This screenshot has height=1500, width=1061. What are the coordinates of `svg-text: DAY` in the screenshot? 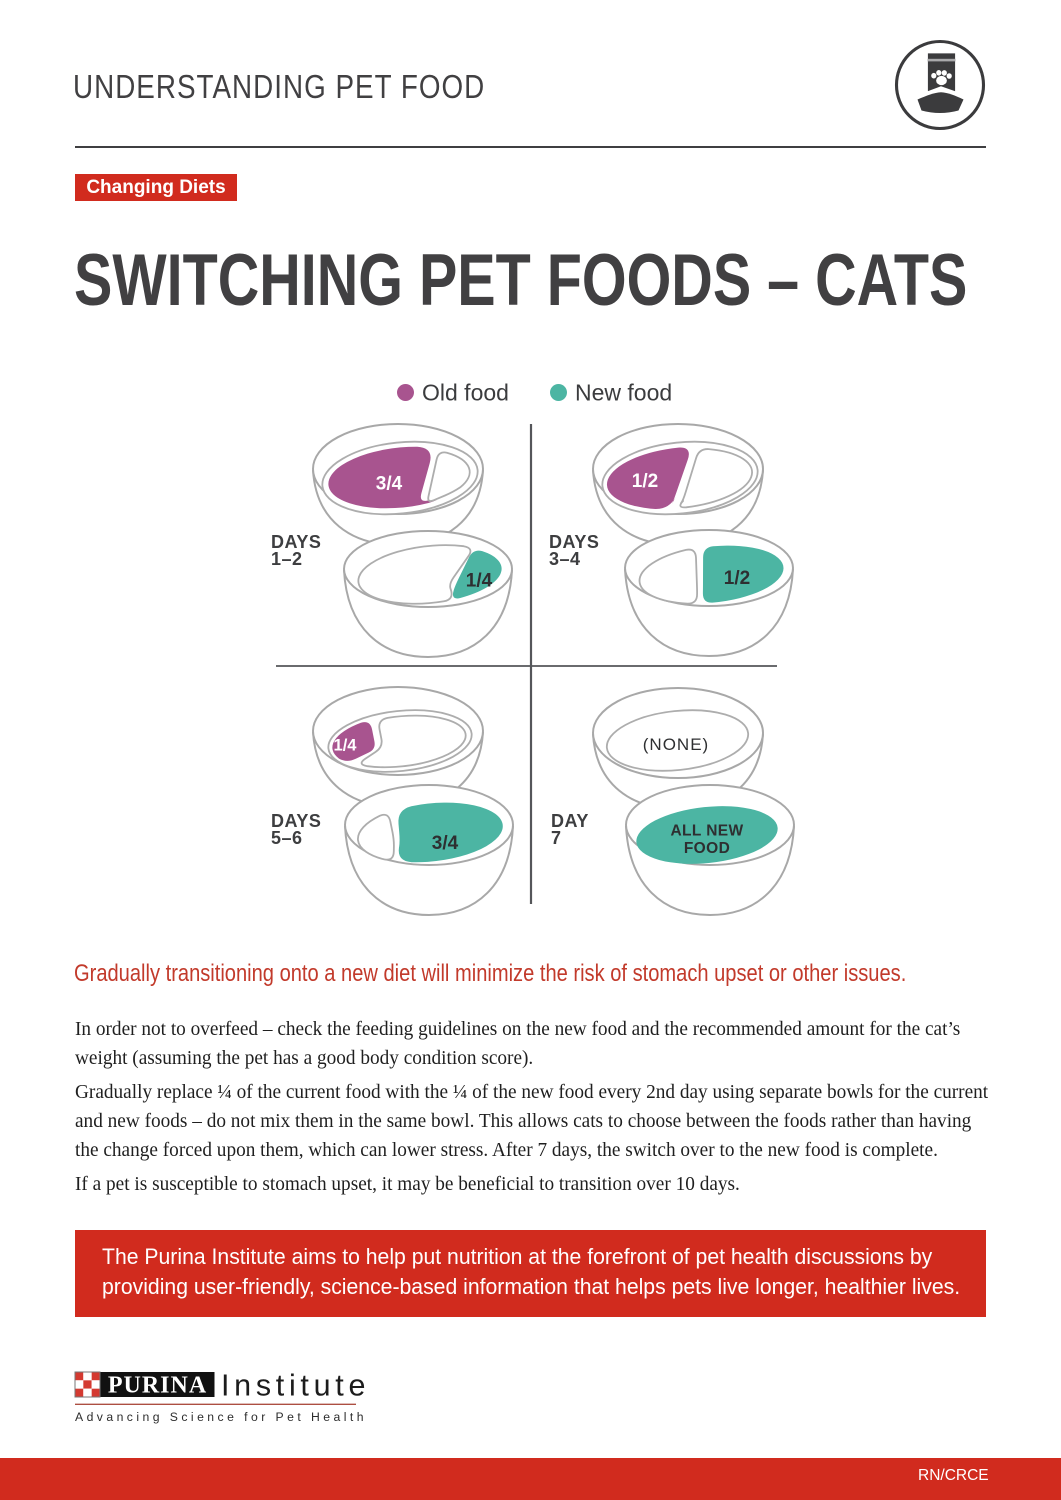 It's located at (570, 821).